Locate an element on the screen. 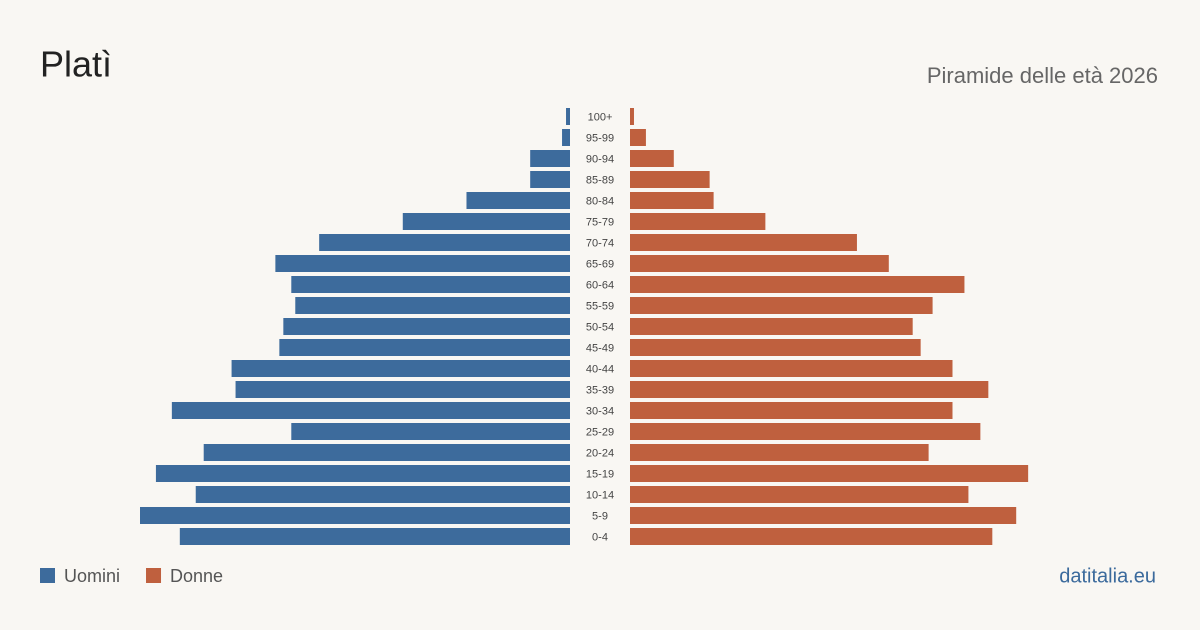 This screenshot has width=1200, height=630. category-label: 100+ is located at coordinates (600, 117).